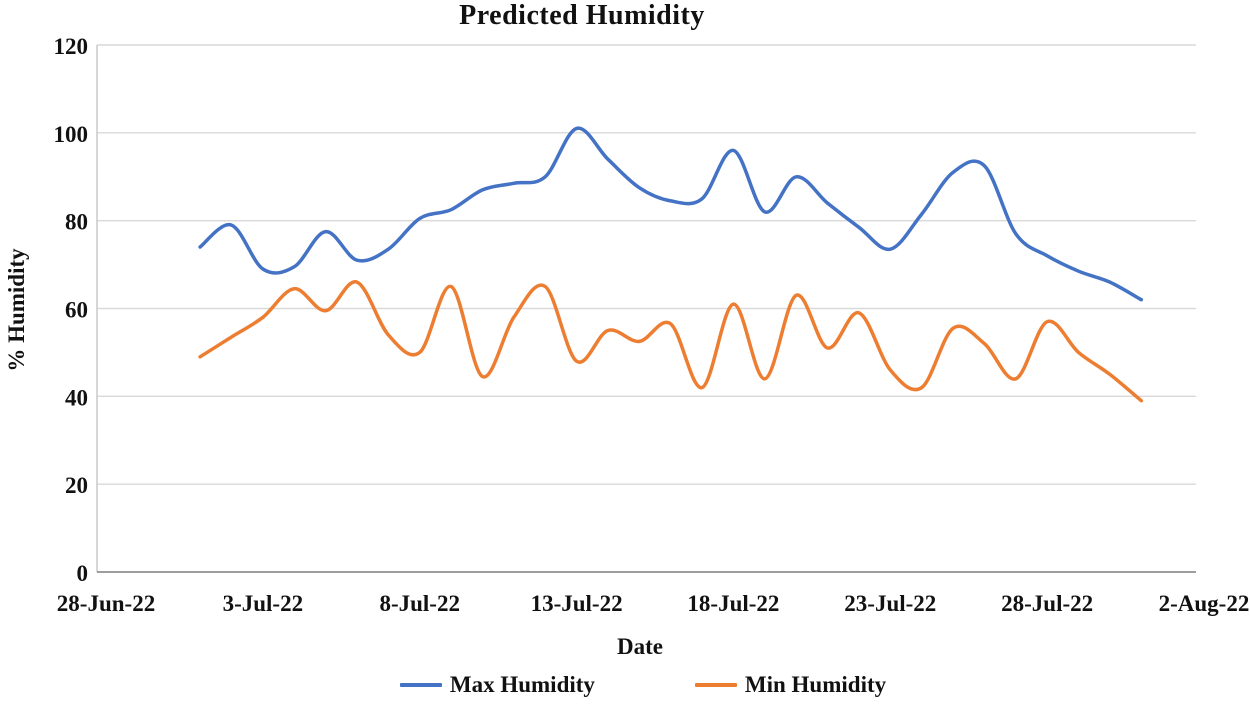  Describe the element at coordinates (522, 684) in the screenshot. I see `legend-label-max-humidity: Max Humidity` at that location.